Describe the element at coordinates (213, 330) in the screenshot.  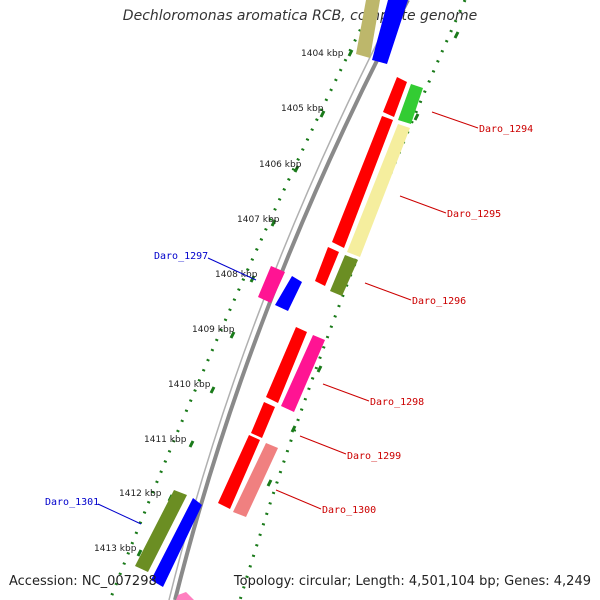
I see `tick-label: 1409 kbp` at that location.